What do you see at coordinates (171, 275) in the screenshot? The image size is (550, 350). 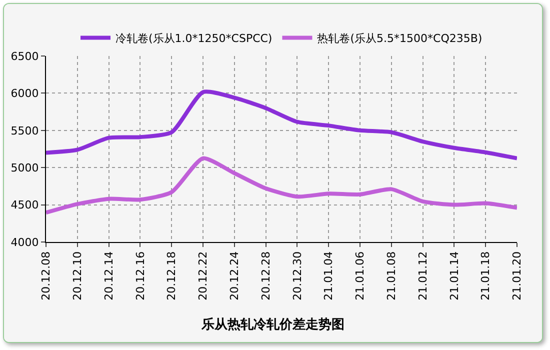 I see `x-tick-label: 20.12.18` at bounding box center [171, 275].